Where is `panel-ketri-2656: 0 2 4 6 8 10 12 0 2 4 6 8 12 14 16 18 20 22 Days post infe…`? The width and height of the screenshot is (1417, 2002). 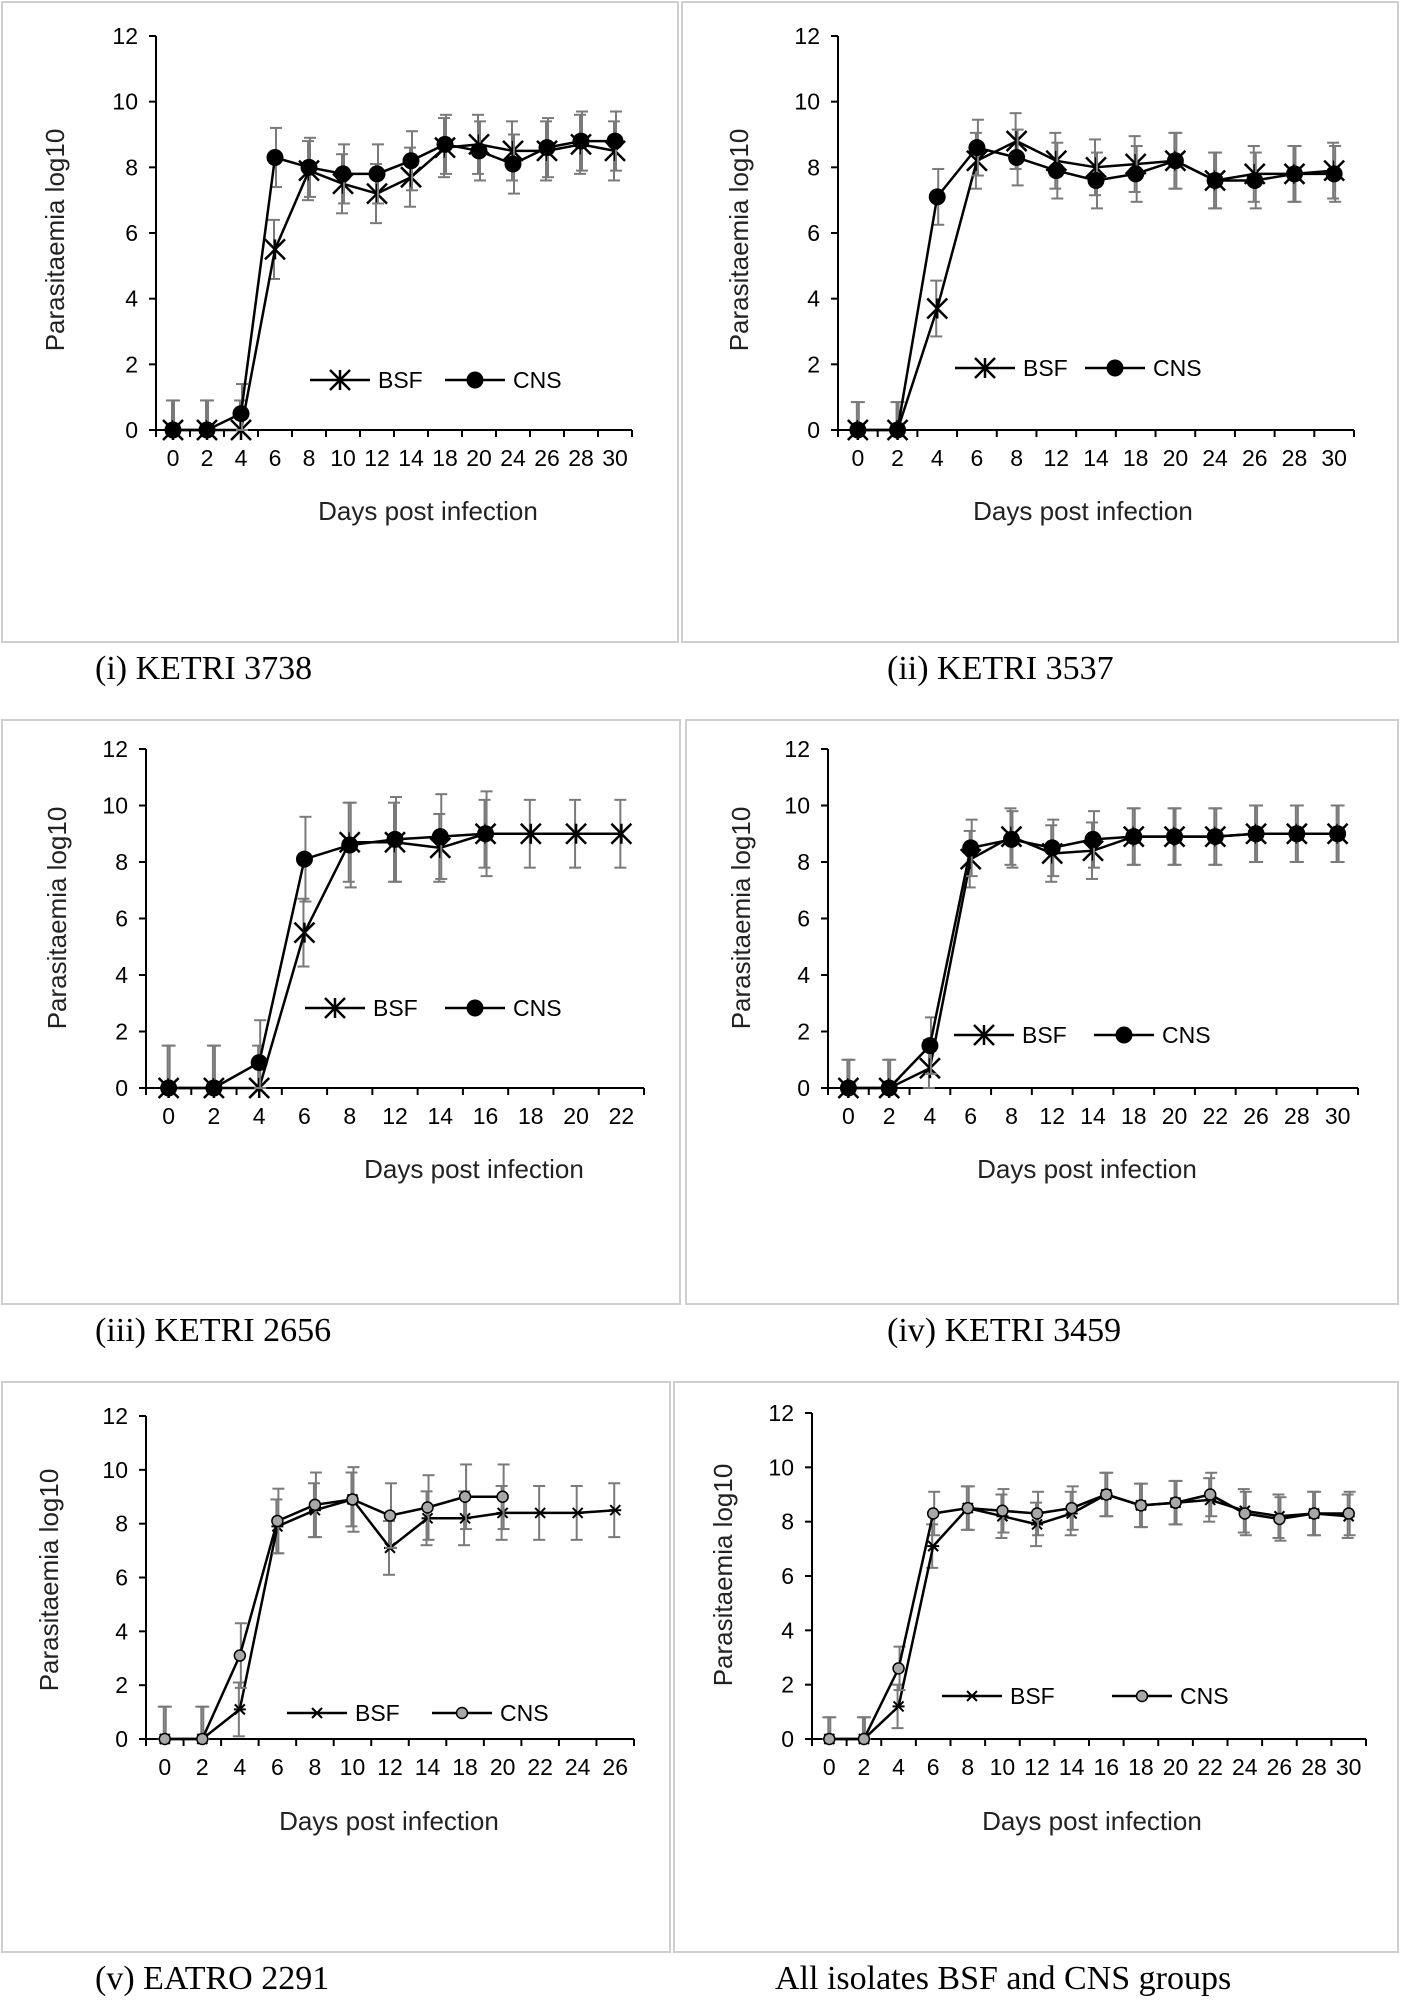 panel-ketri-2656: 0 2 4 6 8 10 12 0 2 4 6 8 12 14 16 18 20 22 Days post infe… is located at coordinates (341, 1013).